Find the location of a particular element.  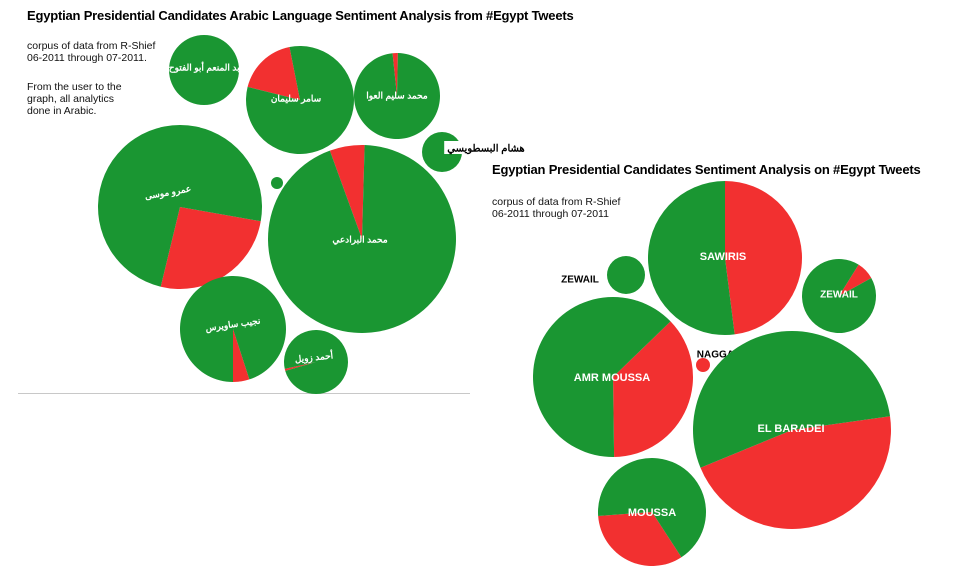

bubble-label: NAGGAR is located at coordinates (719, 355).